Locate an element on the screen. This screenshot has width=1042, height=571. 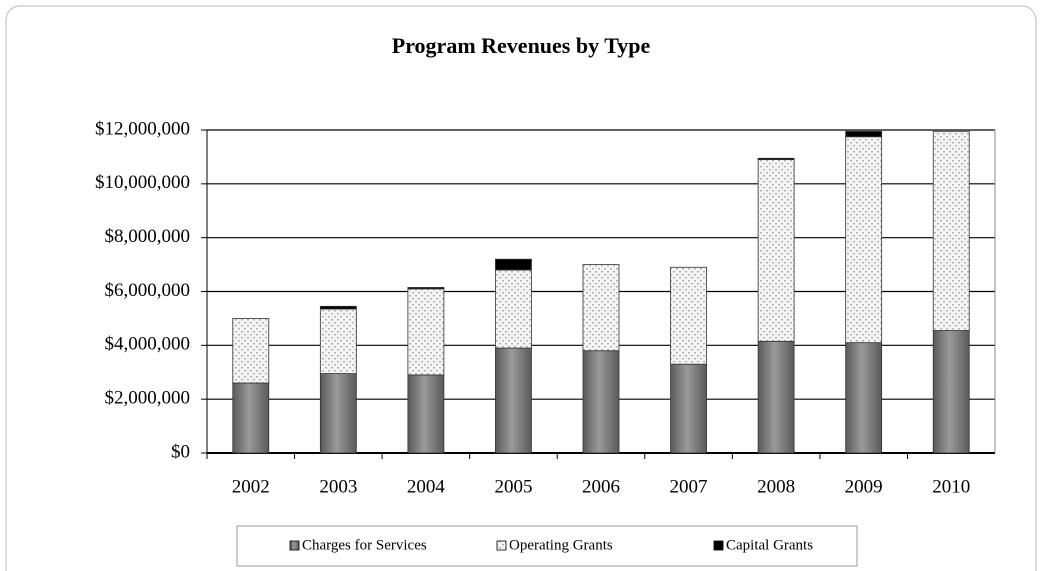
y-tick-label: $10,000,000 is located at coordinates (142, 182).